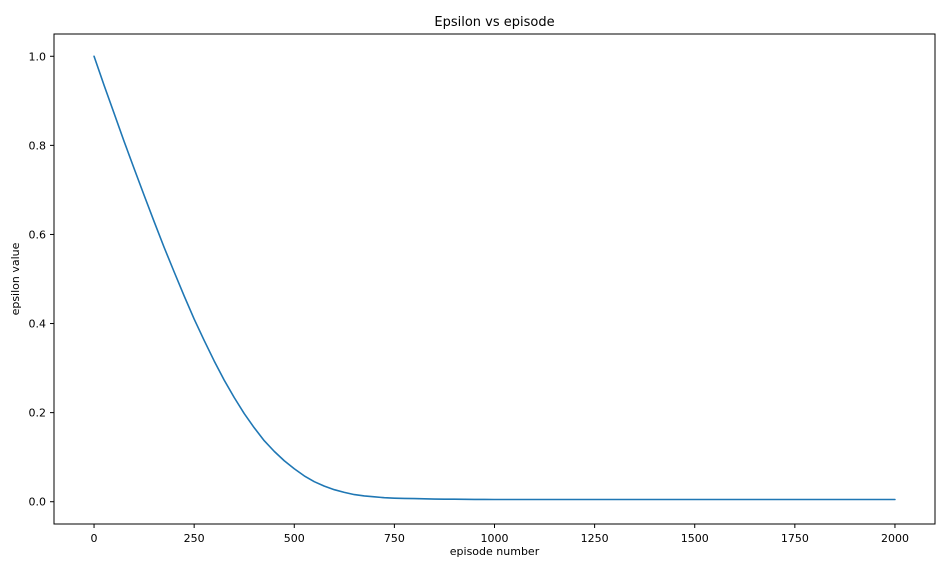 The height and width of the screenshot is (575, 952). I want to click on x-tick-label: 0, so click(94, 538).